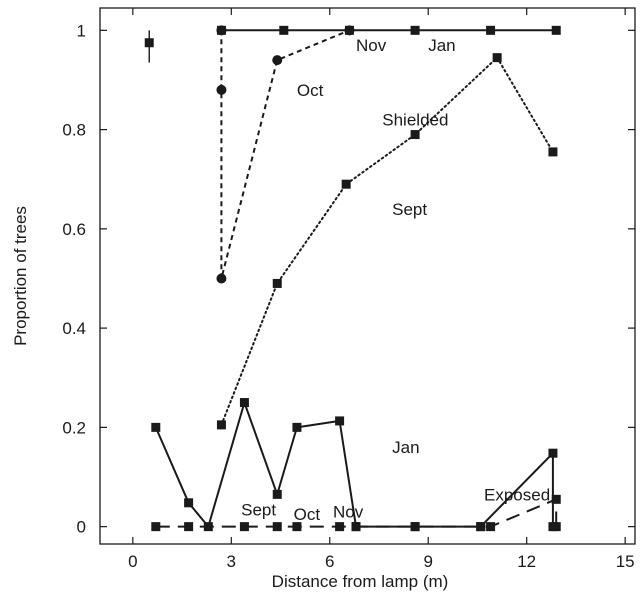 This screenshot has height=592, width=641. What do you see at coordinates (427, 561) in the screenshot?
I see `x-tick-label: 9` at bounding box center [427, 561].